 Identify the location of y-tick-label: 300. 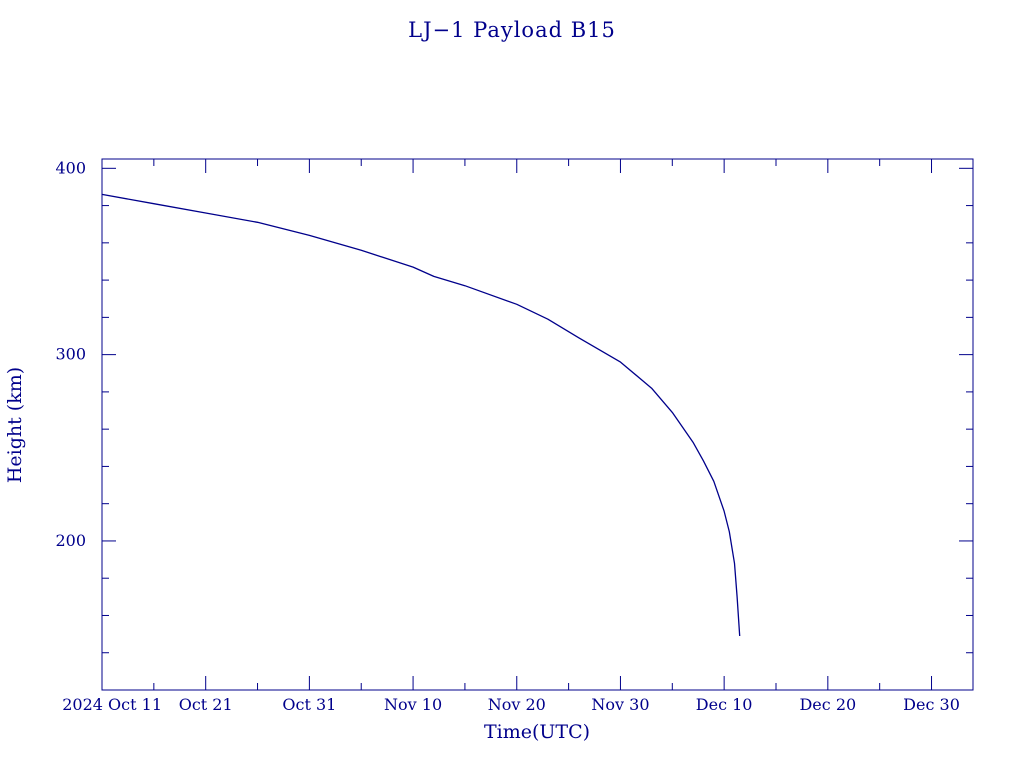
(70, 354).